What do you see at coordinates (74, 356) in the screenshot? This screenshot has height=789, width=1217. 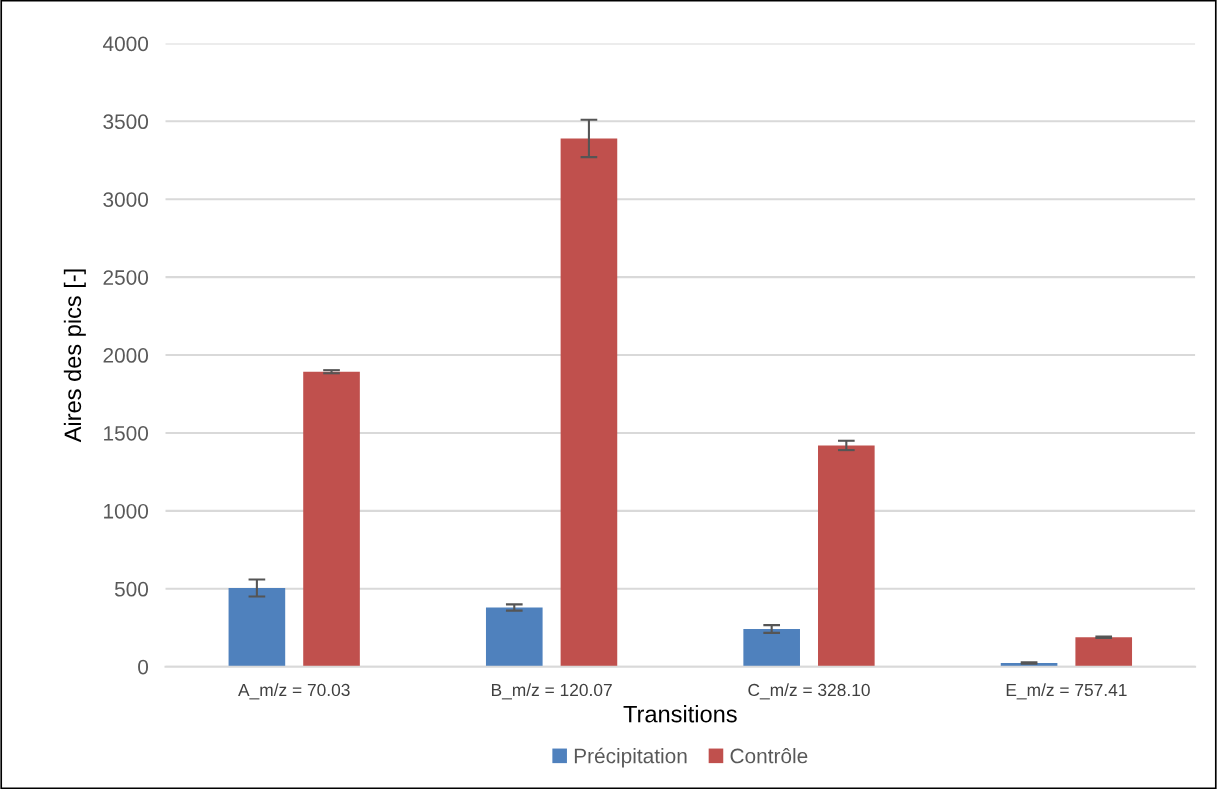 I see `y-axis-title: Aires des pics [-]` at bounding box center [74, 356].